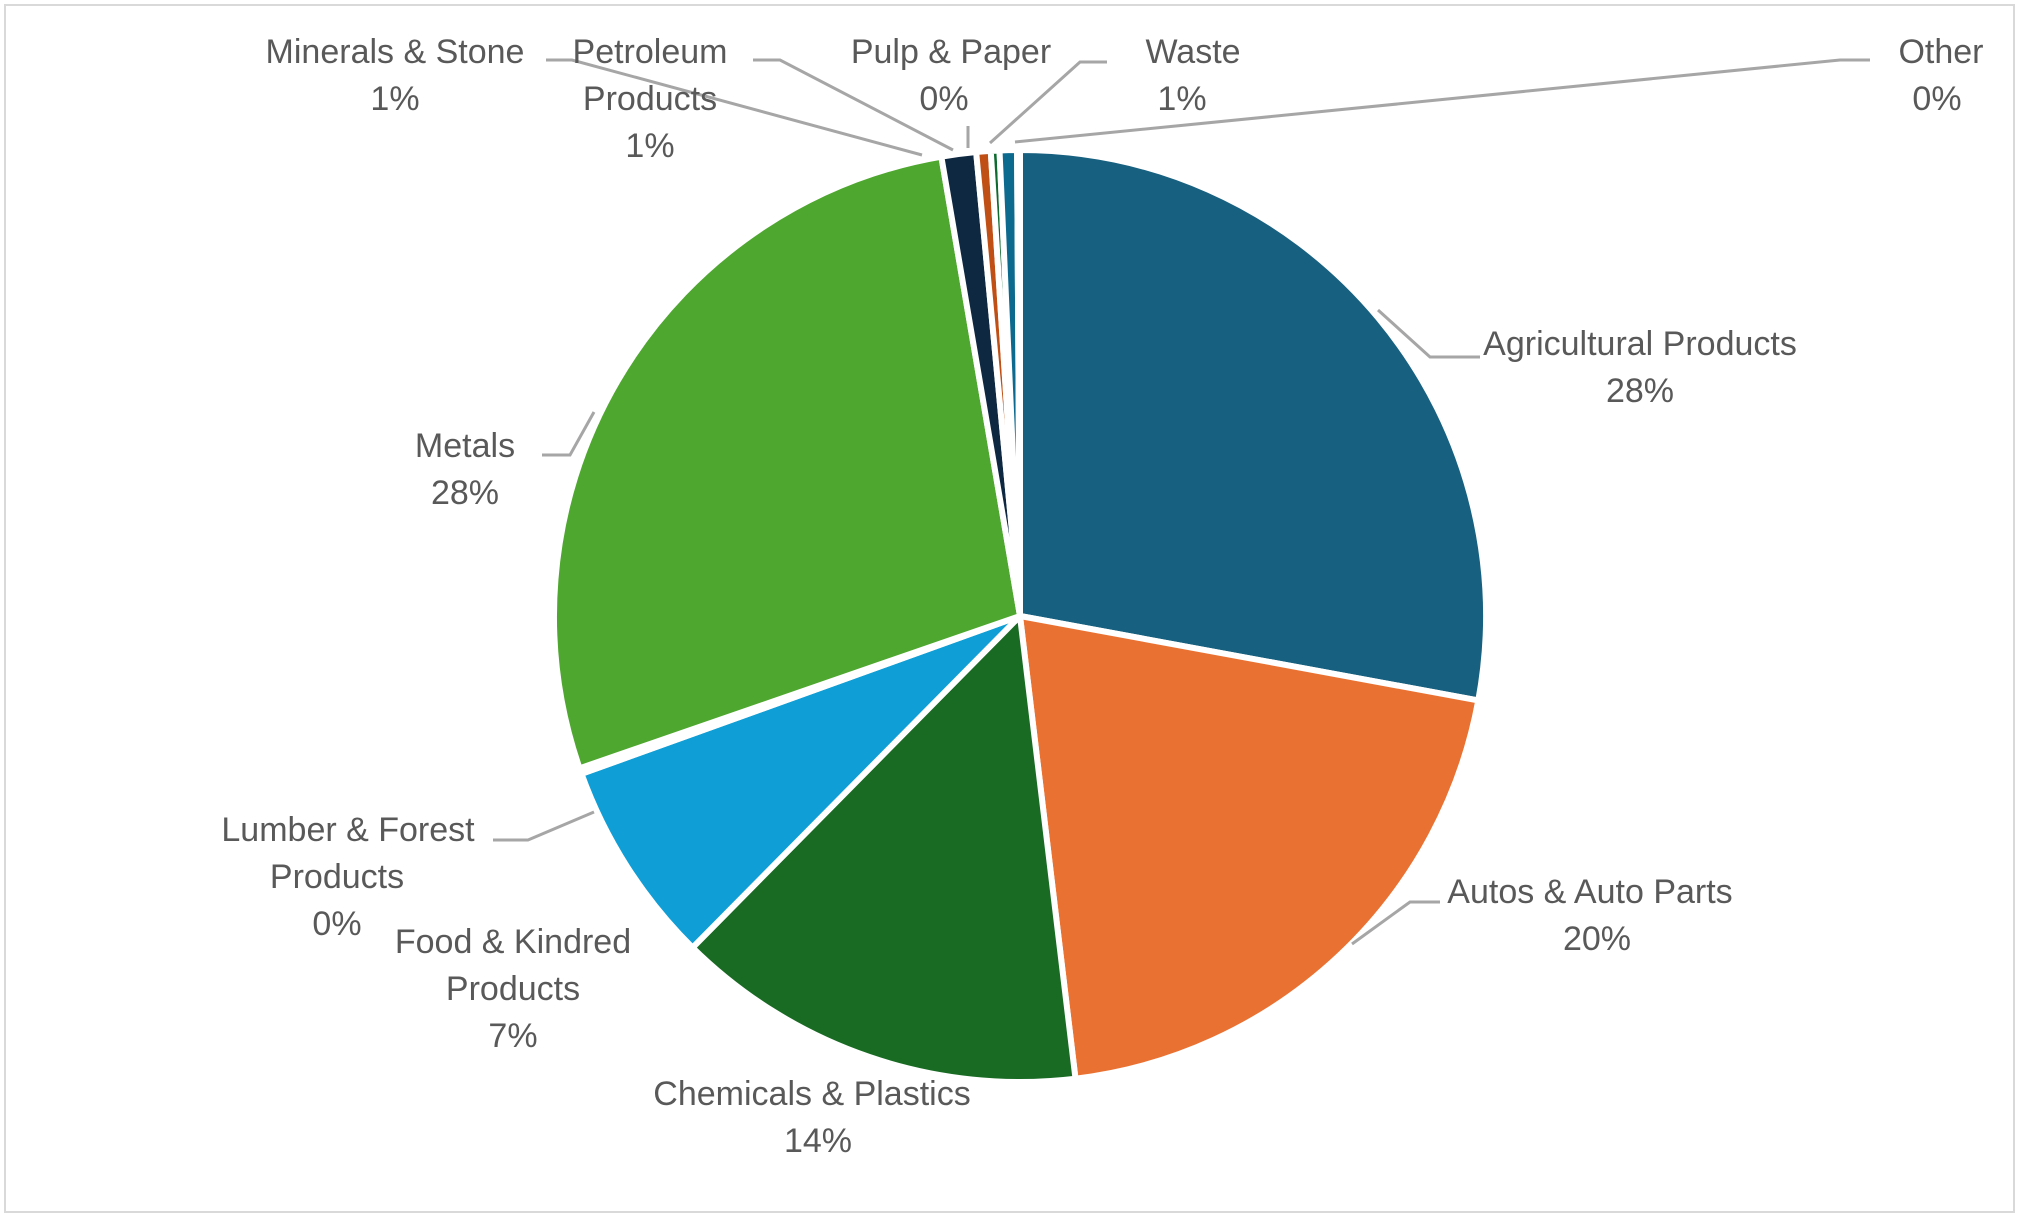 This screenshot has height=1218, width=2023. I want to click on leader-line-waste, so click(1047, 102).